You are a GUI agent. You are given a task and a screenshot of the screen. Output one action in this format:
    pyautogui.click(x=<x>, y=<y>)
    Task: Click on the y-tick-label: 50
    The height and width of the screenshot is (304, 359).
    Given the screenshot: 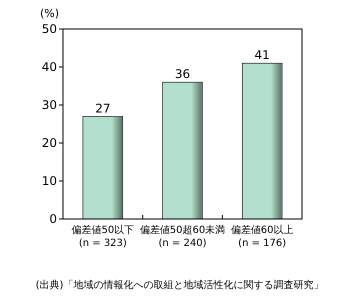 What is the action you would take?
    pyautogui.click(x=49, y=29)
    